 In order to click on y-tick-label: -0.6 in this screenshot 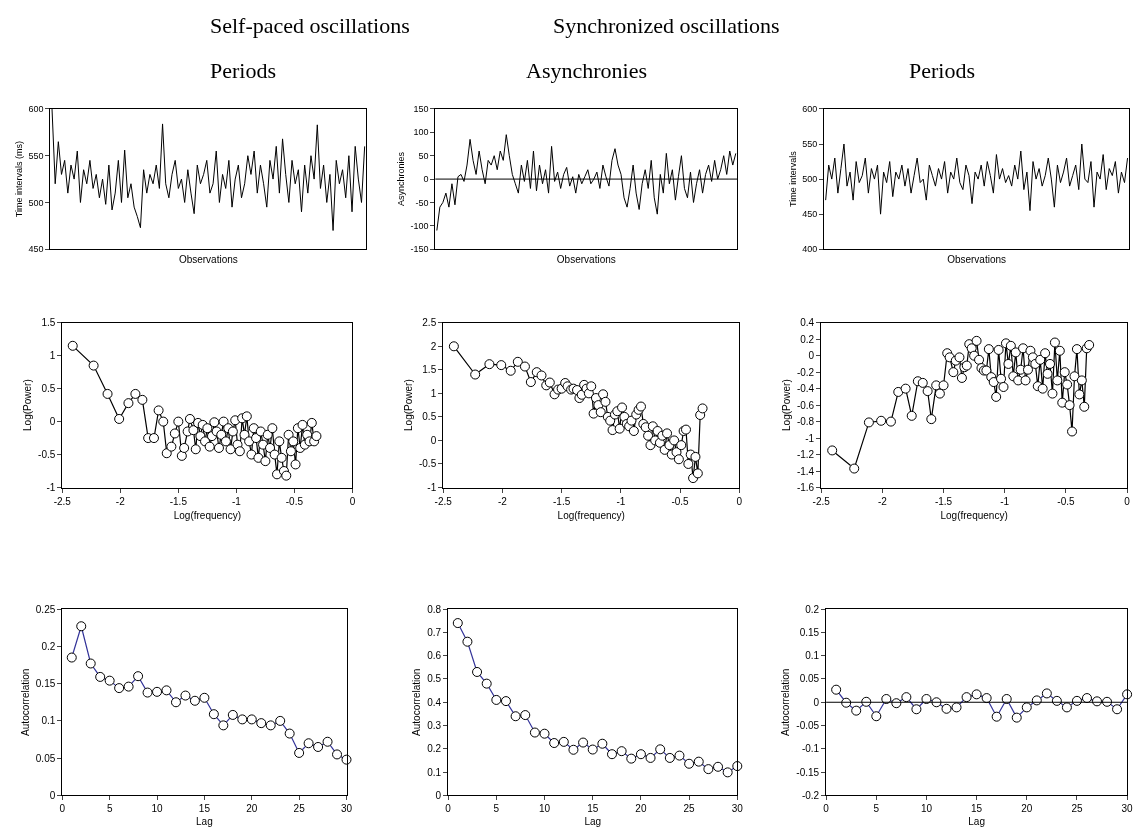, I will do `click(805, 405)`.